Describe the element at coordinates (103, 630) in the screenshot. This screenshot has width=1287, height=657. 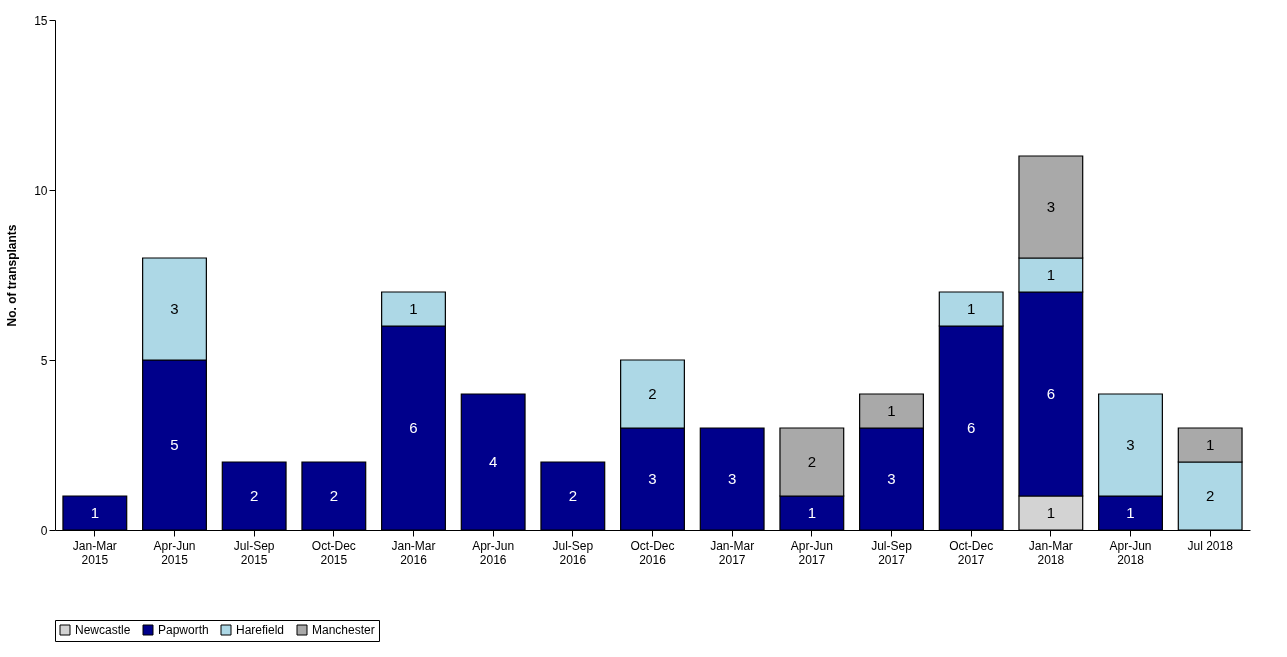
I see `legend-label: Newcastle` at that location.